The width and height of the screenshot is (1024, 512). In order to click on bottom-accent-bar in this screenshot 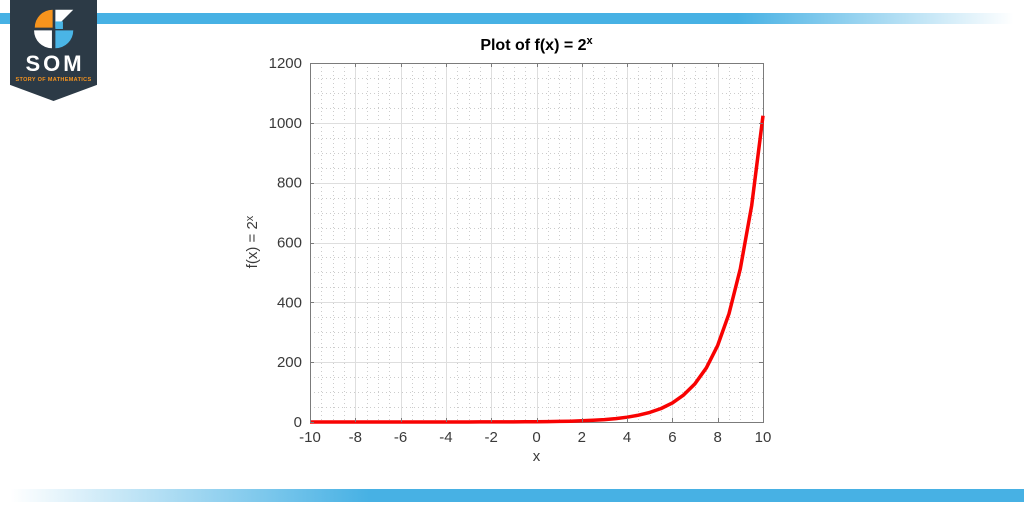, I will do `click(512, 495)`.